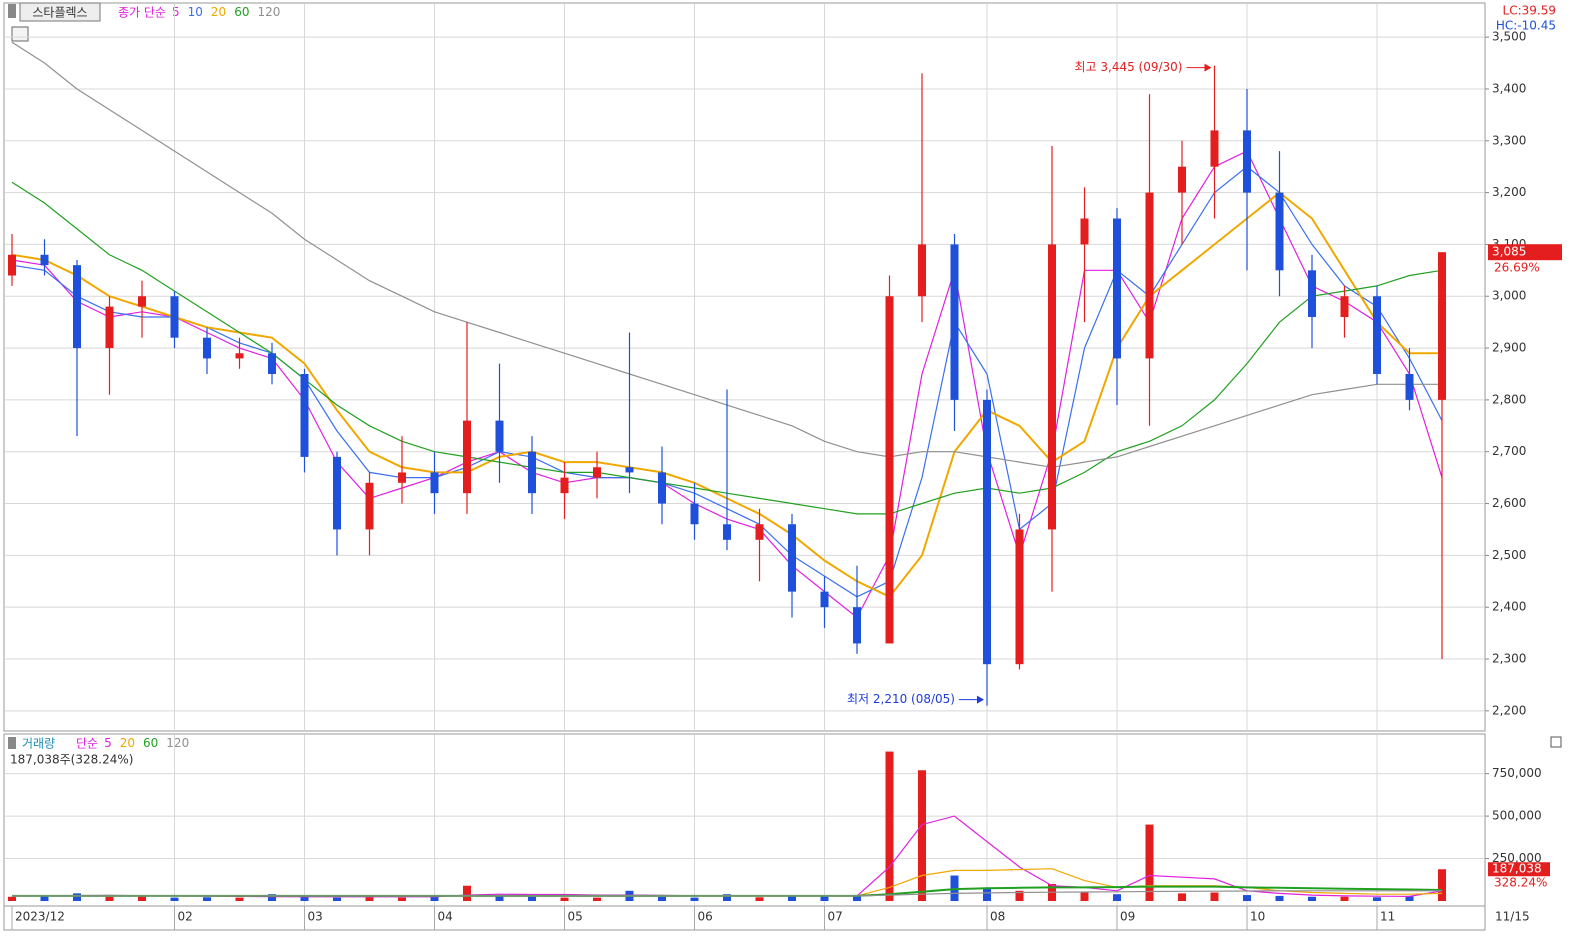 This screenshot has height=946, width=1592. What do you see at coordinates (195, 12) in the screenshot?
I see `legend-entry: 10` at bounding box center [195, 12].